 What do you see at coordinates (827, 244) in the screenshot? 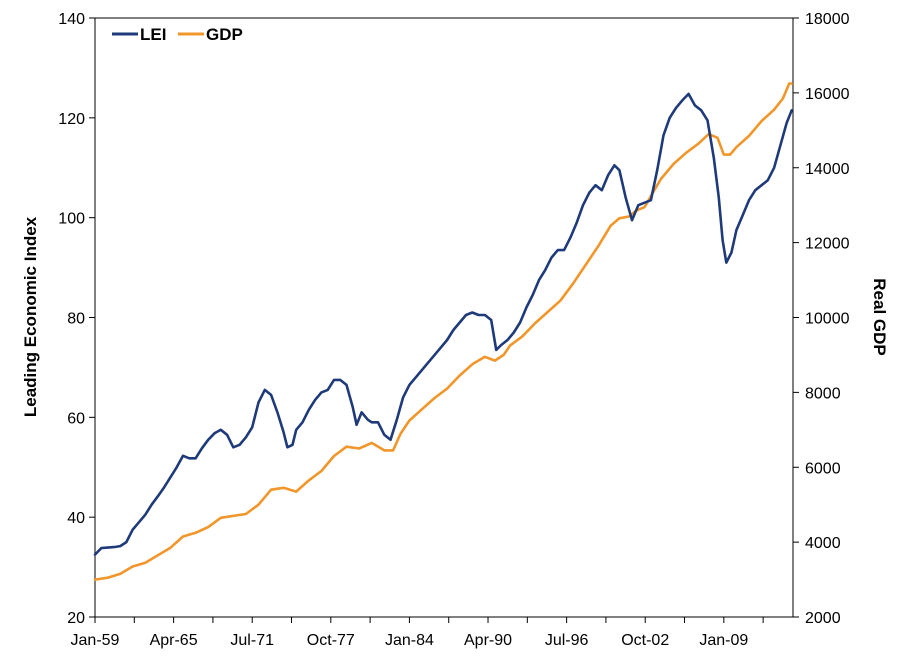
I see `right-y-tick-label: 12000` at bounding box center [827, 244].